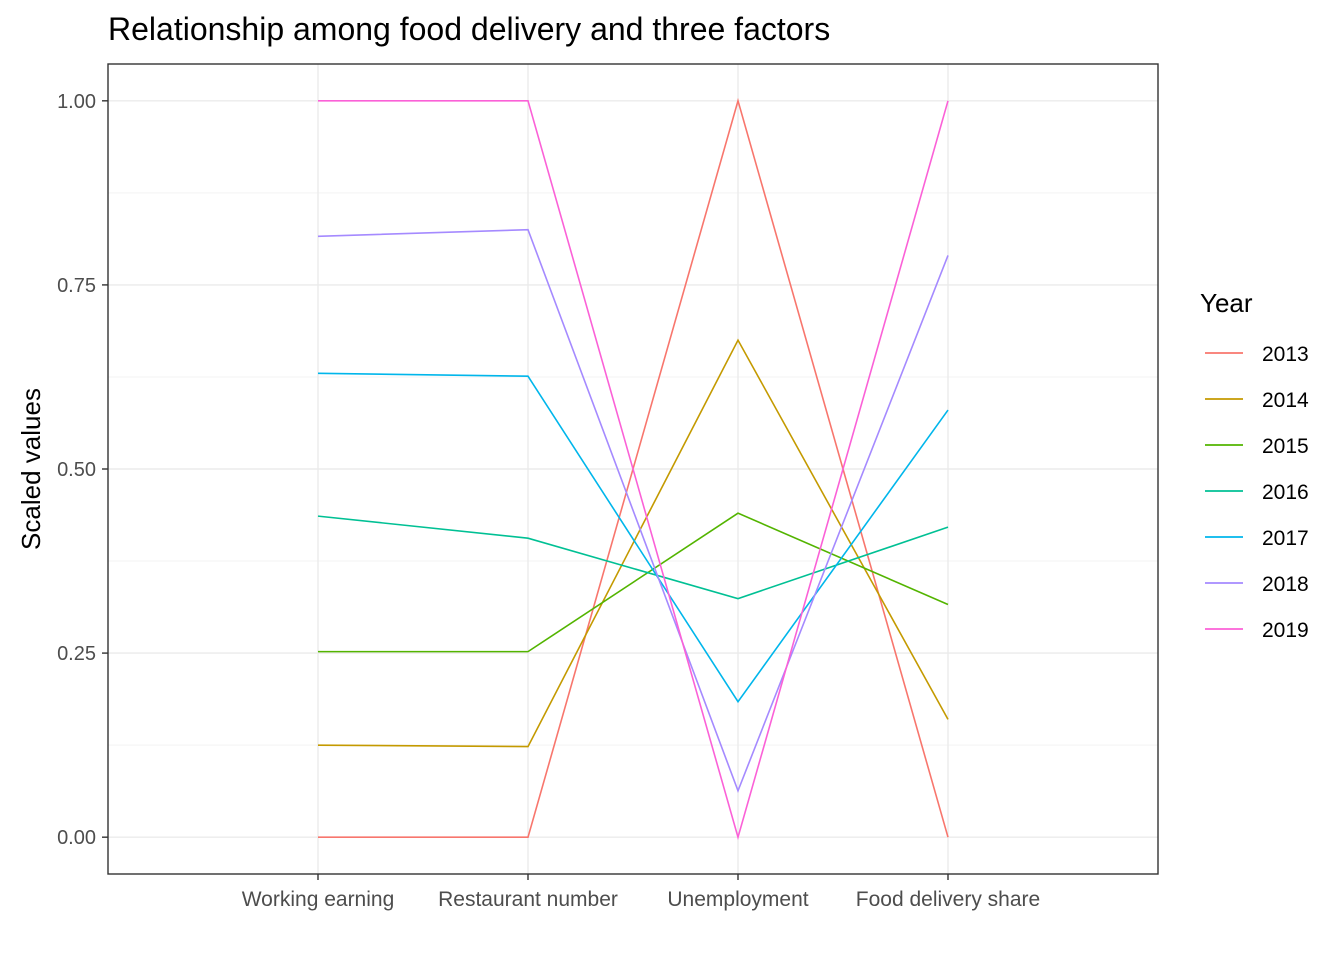 The image size is (1344, 960). I want to click on legend-title: Year, so click(1226, 303).